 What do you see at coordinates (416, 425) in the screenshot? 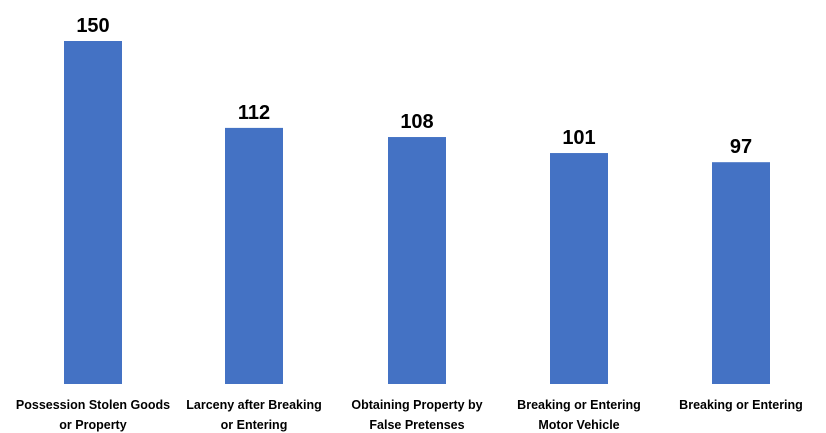
I see `category-label-line: False Pretenses` at bounding box center [416, 425].